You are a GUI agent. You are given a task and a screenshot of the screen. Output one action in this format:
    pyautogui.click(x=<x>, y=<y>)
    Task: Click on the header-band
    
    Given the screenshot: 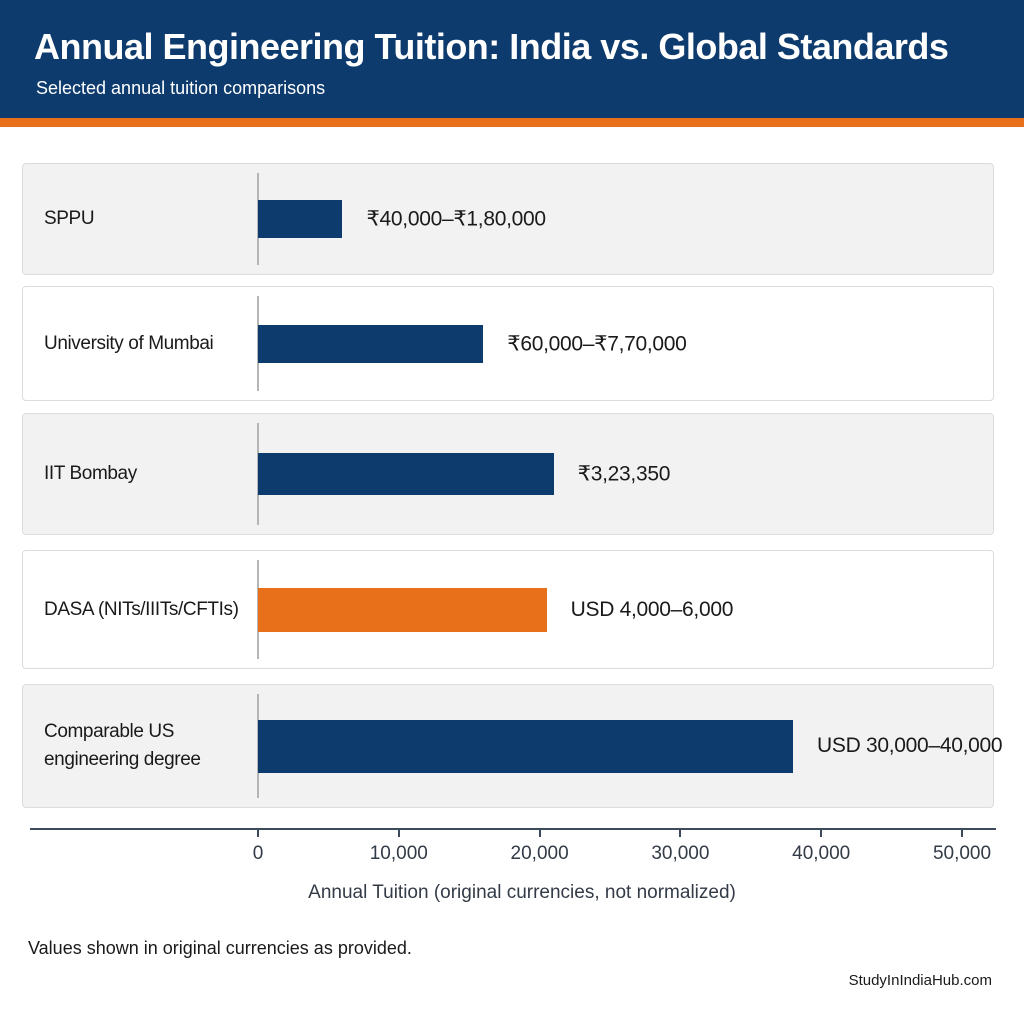 What is the action you would take?
    pyautogui.click(x=512, y=59)
    